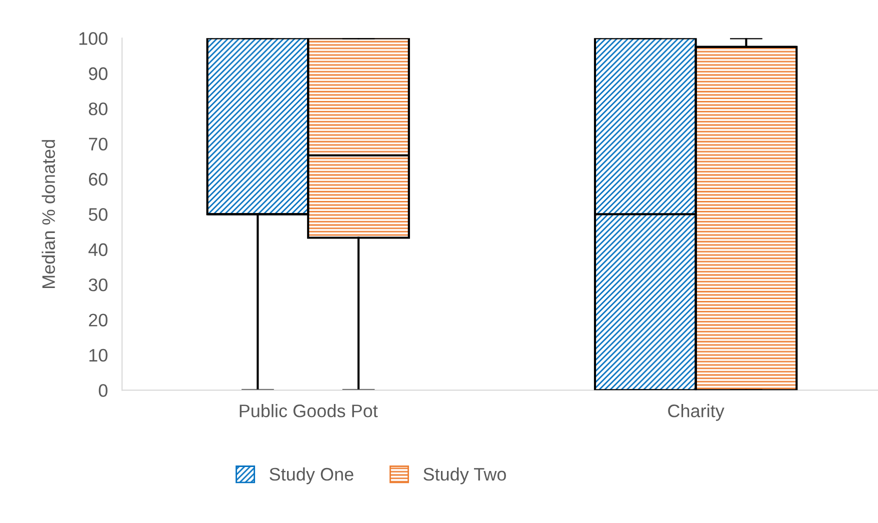 The width and height of the screenshot is (878, 523). What do you see at coordinates (98, 179) in the screenshot?
I see `y-tick-label: 60` at bounding box center [98, 179].